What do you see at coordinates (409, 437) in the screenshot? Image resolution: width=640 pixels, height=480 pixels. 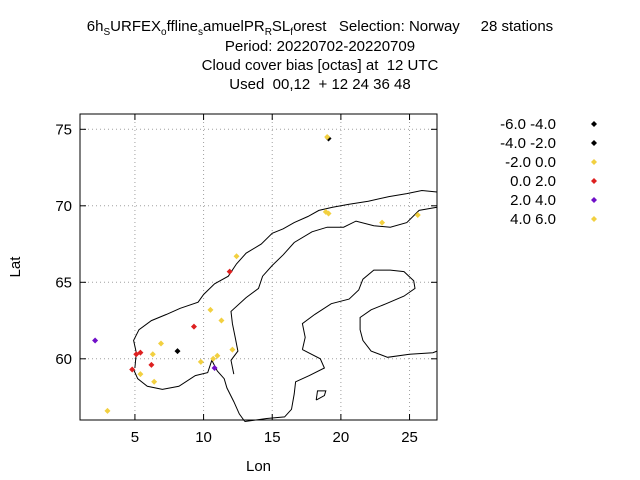 I see `x-tick-label: 25` at bounding box center [409, 437].